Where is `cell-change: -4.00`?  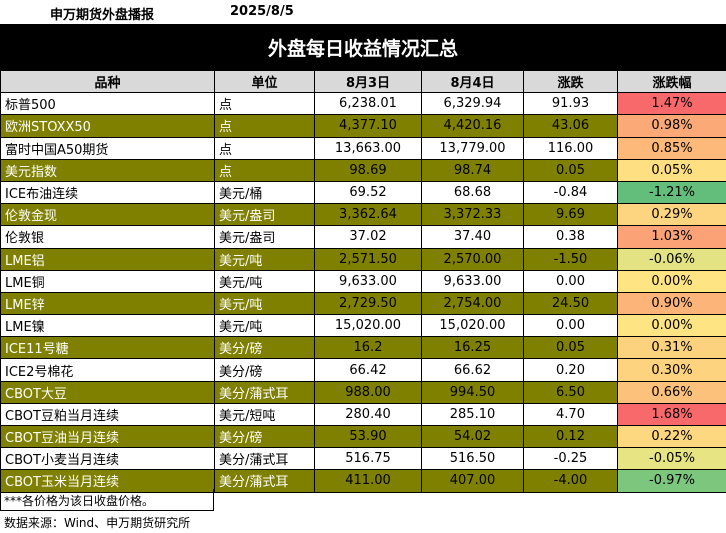
cell-change: -4.00 is located at coordinates (570, 481).